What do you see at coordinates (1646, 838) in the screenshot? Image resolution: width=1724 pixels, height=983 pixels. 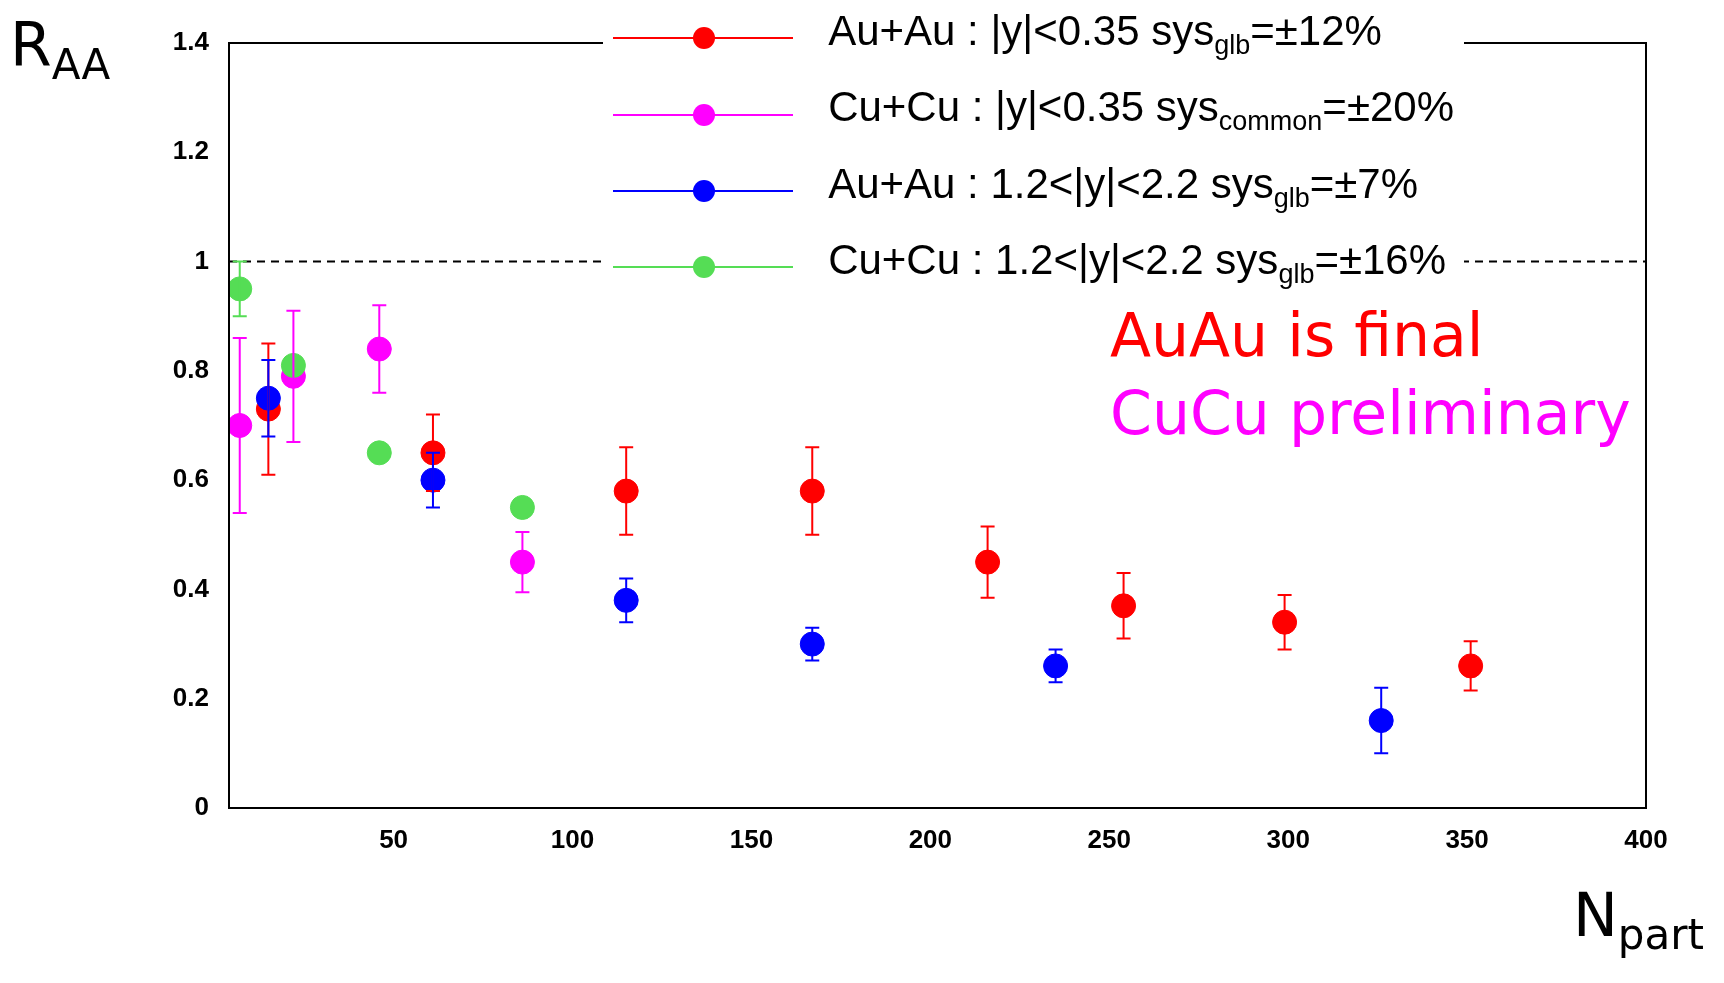 I see `x-tick-label: 400` at bounding box center [1646, 838].